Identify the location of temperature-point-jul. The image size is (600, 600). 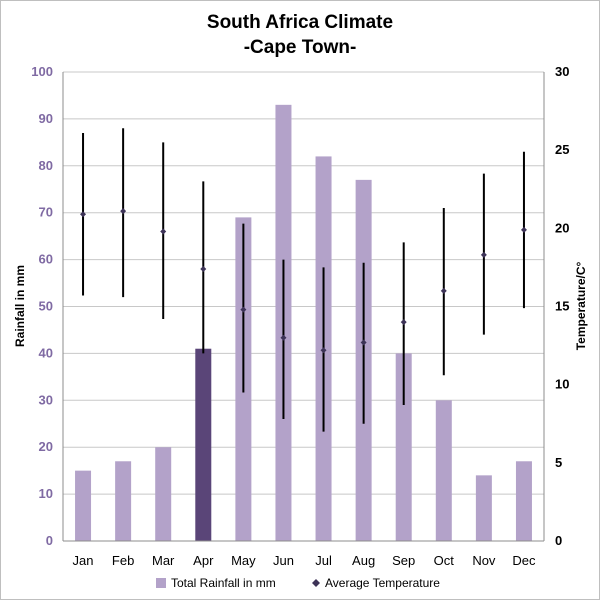
(323, 350).